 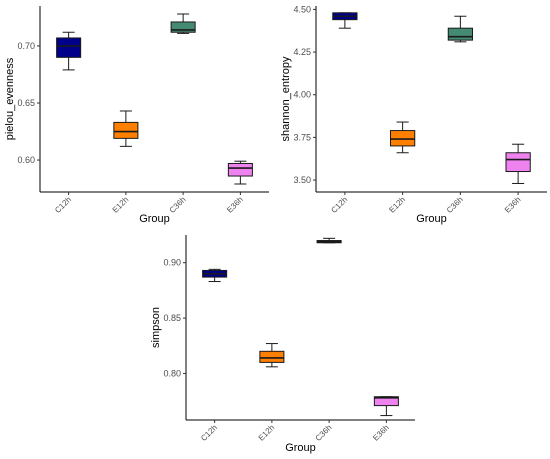 I want to click on y-tick-label: 0.85, so click(x=172, y=318).